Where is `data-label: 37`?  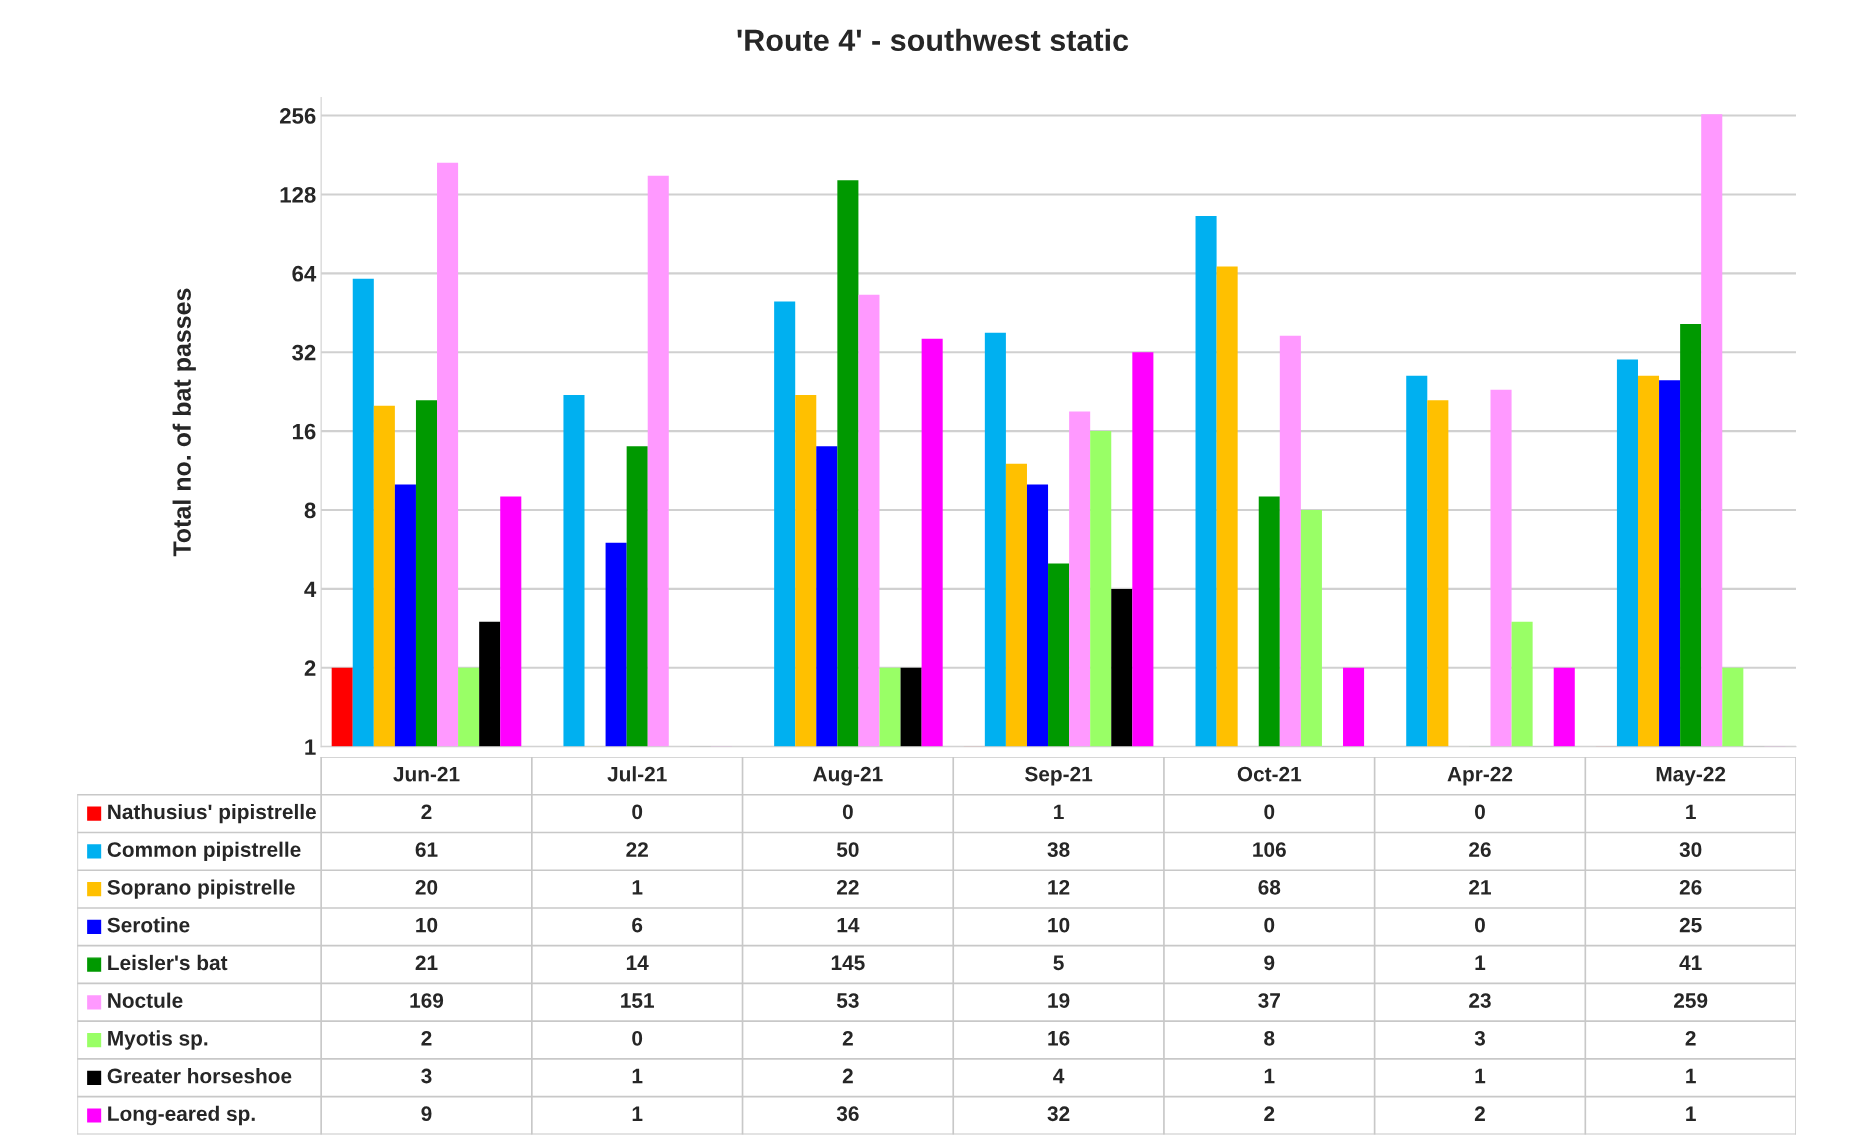 data-label: 37 is located at coordinates (1269, 1000).